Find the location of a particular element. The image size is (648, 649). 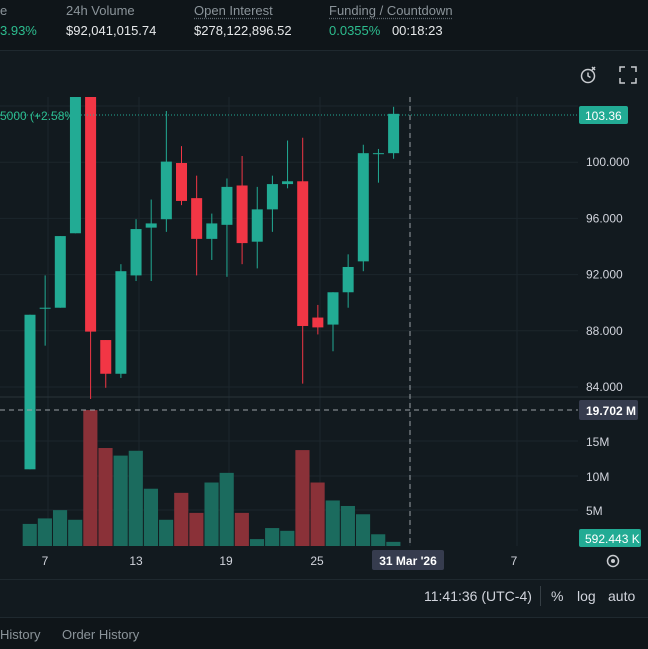

volume-tick-label: 15M is located at coordinates (597, 442).